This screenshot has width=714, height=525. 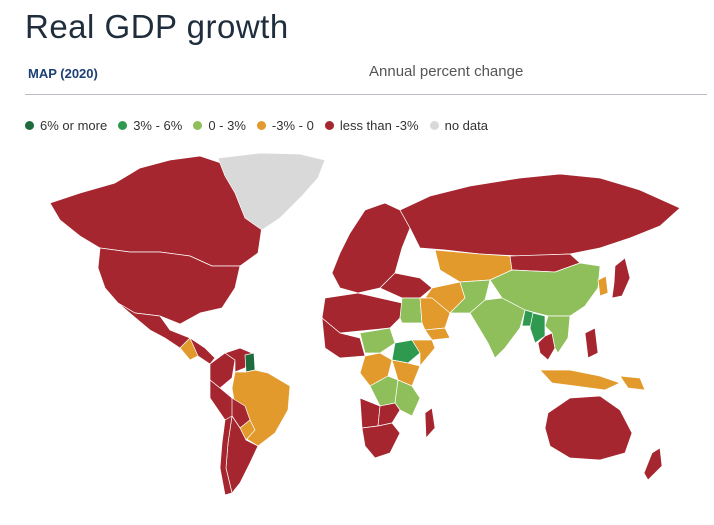 I want to click on region-myanmar: Myanmar, so click(x=537, y=328).